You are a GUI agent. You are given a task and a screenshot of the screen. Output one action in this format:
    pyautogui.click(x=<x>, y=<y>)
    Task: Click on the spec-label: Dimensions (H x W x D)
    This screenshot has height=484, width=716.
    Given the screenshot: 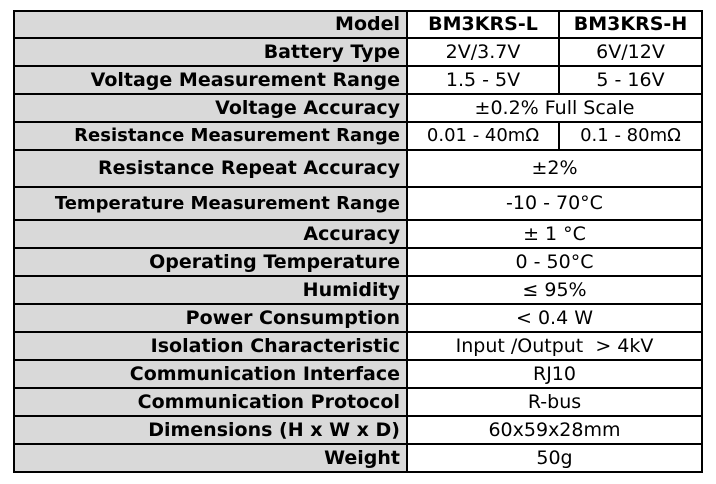 What is the action you would take?
    pyautogui.click(x=210, y=430)
    